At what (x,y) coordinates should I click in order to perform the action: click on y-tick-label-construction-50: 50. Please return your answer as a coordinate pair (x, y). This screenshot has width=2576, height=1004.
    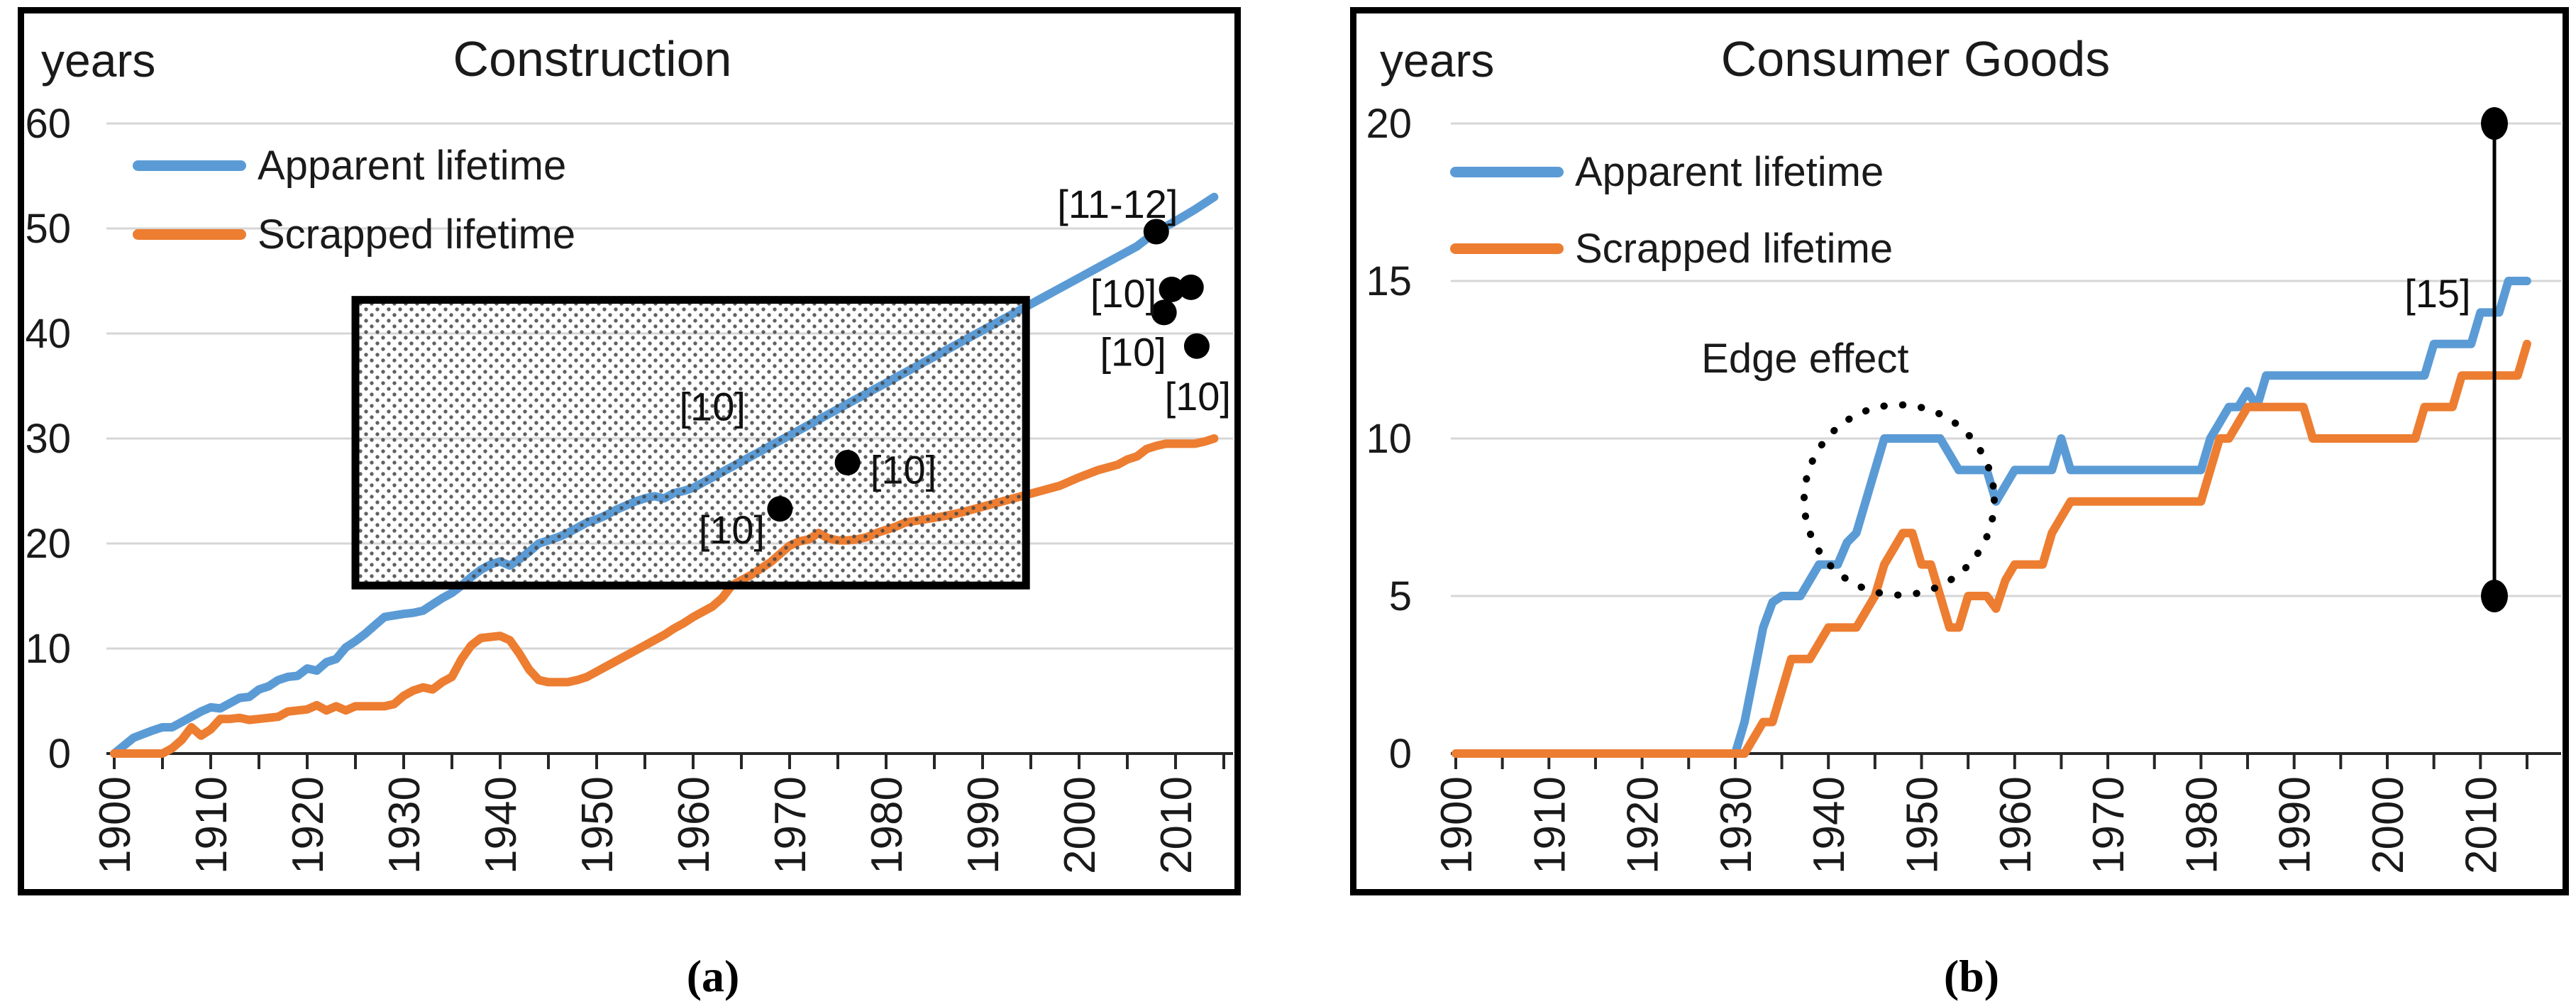
    Looking at the image, I should click on (48, 229).